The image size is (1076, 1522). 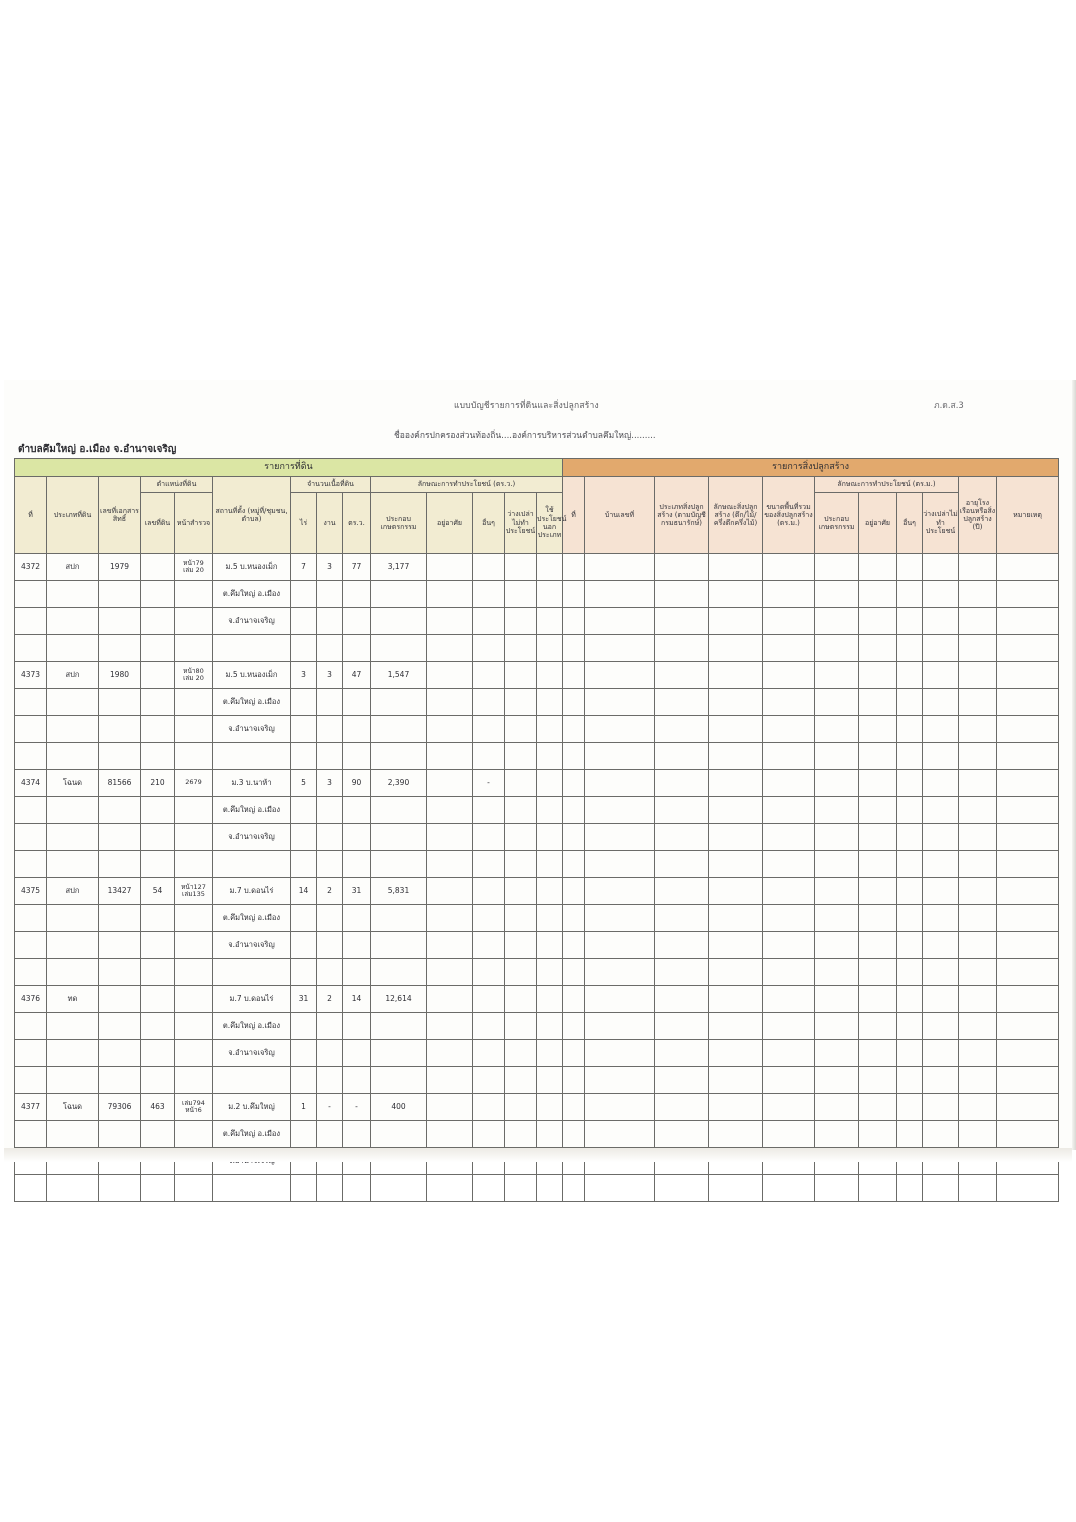 What do you see at coordinates (157, 1107) in the screenshot?
I see `cell-parcel-no: 463` at bounding box center [157, 1107].